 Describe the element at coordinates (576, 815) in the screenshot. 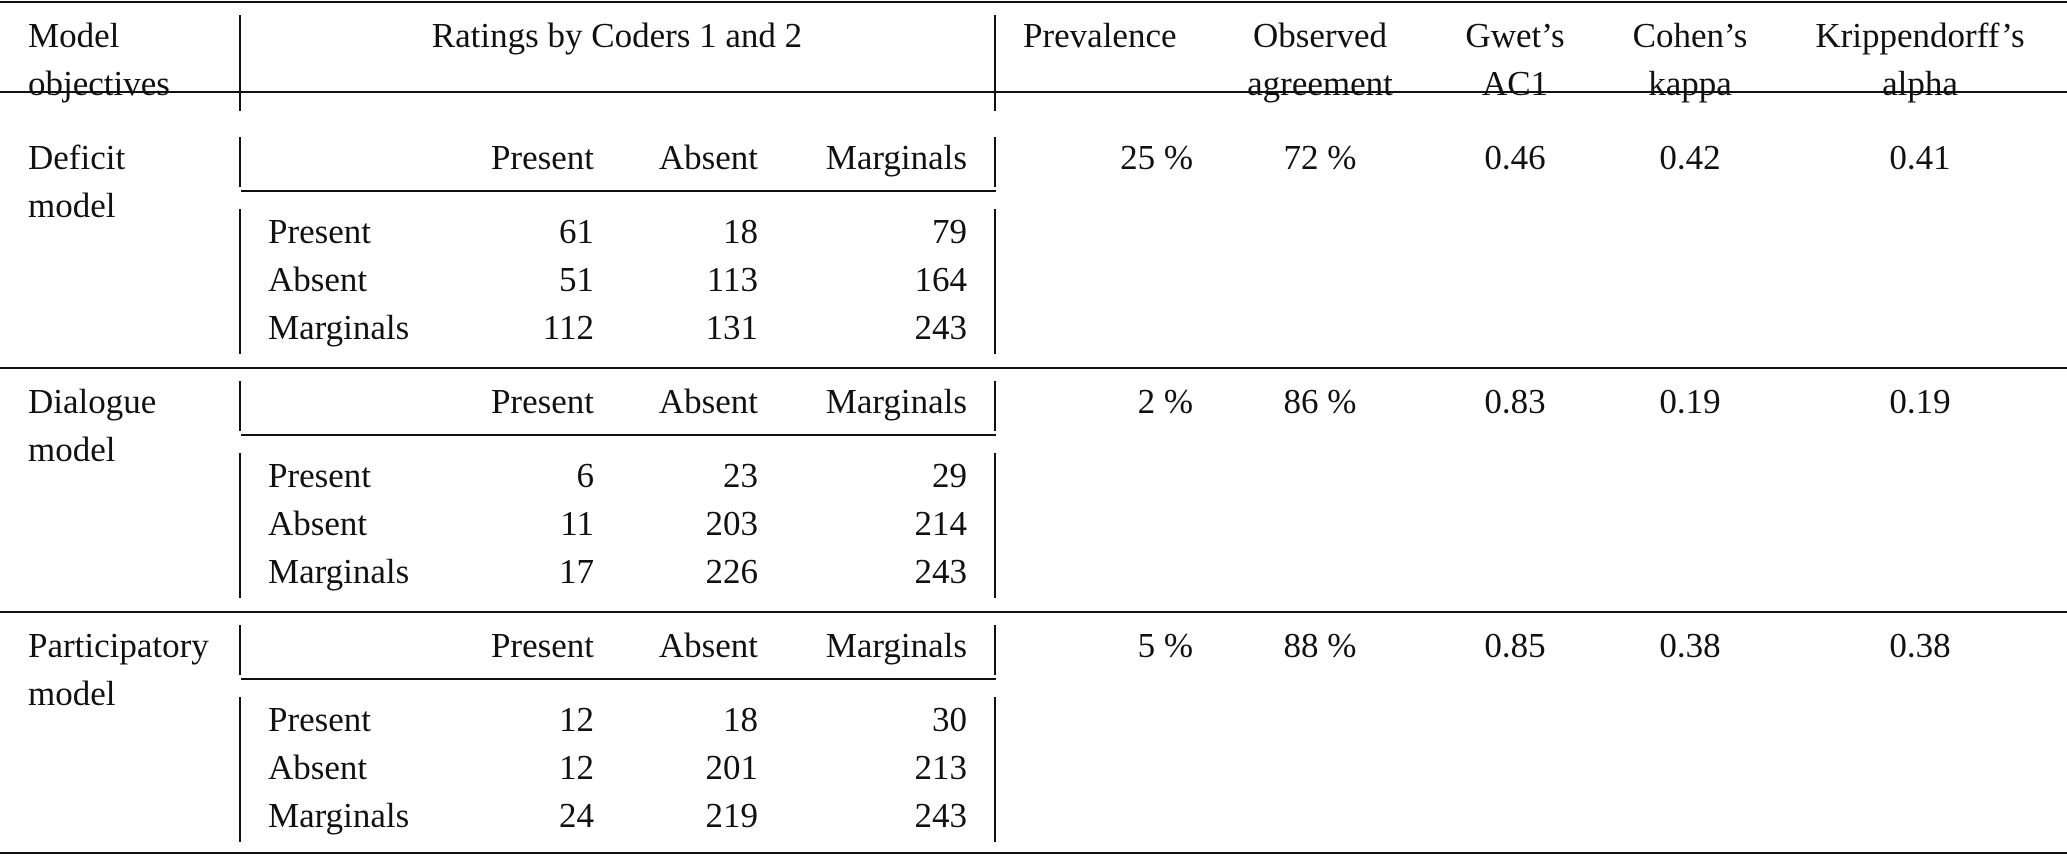

I see `matrix-cell: 24` at that location.